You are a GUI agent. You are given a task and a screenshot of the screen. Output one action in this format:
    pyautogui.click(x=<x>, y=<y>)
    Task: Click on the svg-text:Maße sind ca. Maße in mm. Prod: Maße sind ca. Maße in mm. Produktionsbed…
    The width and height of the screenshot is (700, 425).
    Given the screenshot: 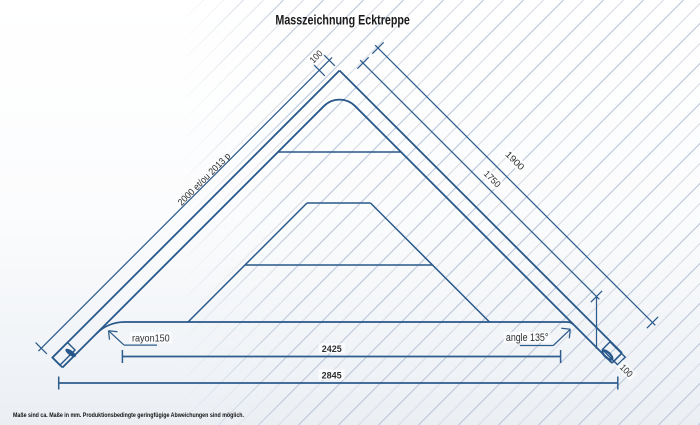 What is the action you would take?
    pyautogui.click(x=128, y=415)
    